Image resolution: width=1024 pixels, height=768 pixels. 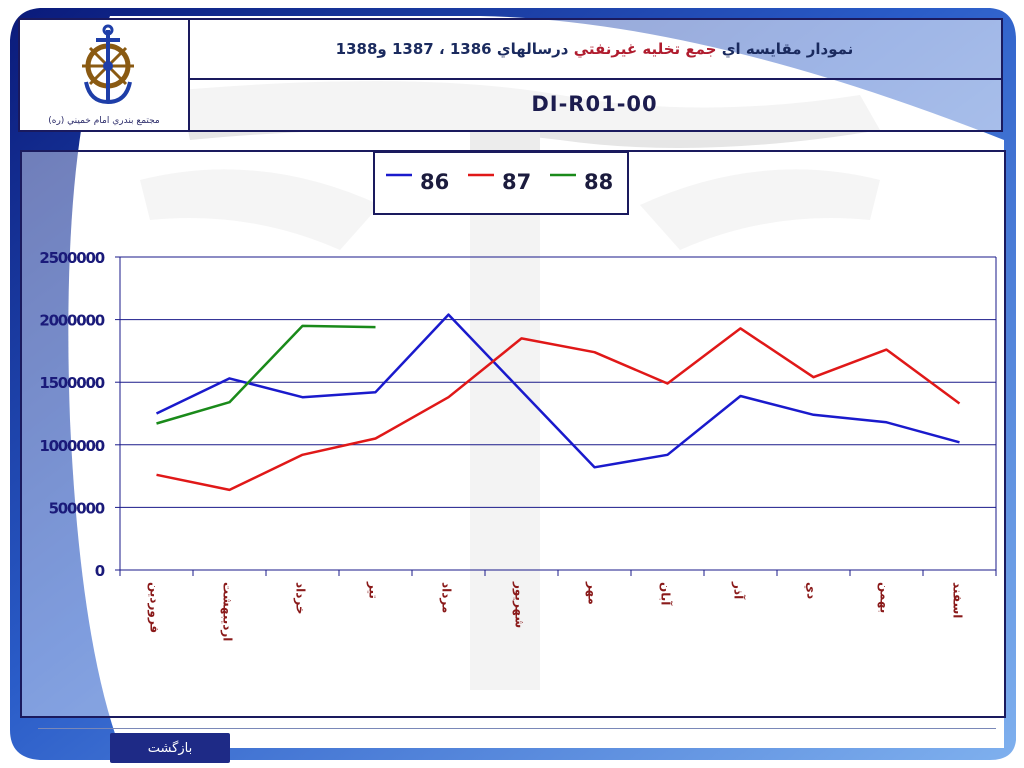 I want to click on y-tick-label: 1500000, so click(x=71, y=383).